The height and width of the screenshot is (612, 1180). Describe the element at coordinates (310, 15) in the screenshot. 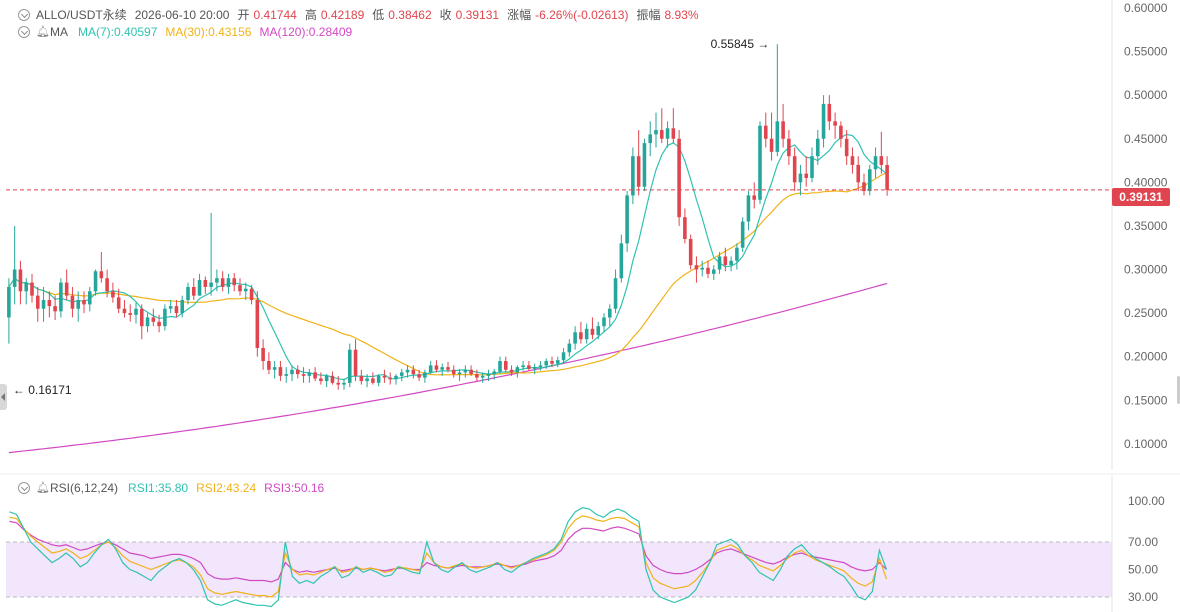

I see `high-label: 高` at that location.